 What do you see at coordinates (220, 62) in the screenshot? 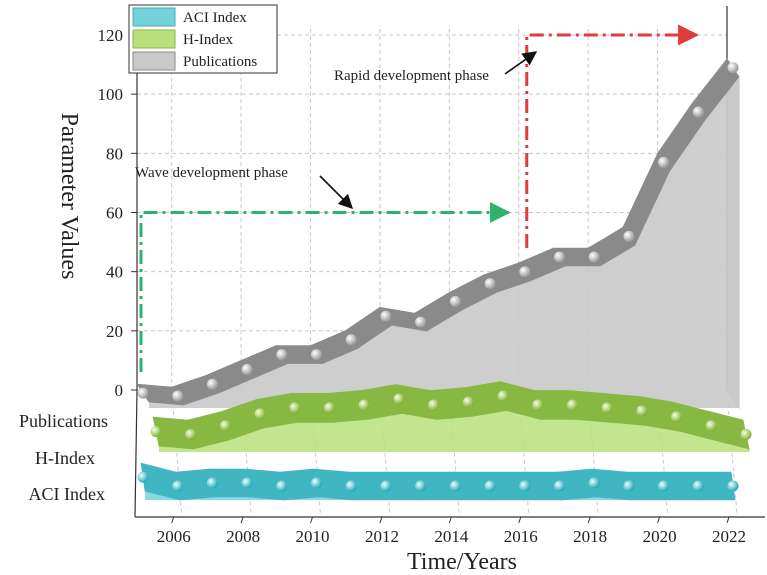
I see `legend-label-publications: Publications` at bounding box center [220, 62].